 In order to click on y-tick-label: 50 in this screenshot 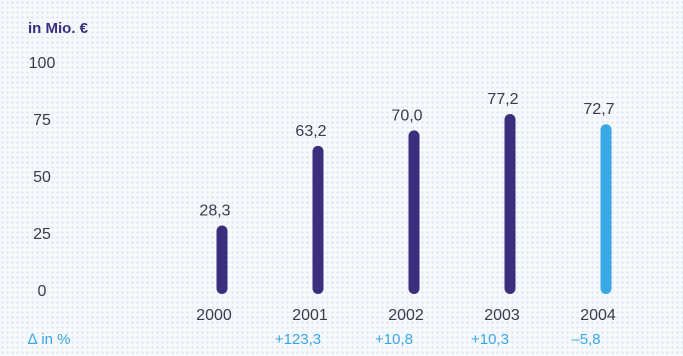, I will do `click(42, 177)`.